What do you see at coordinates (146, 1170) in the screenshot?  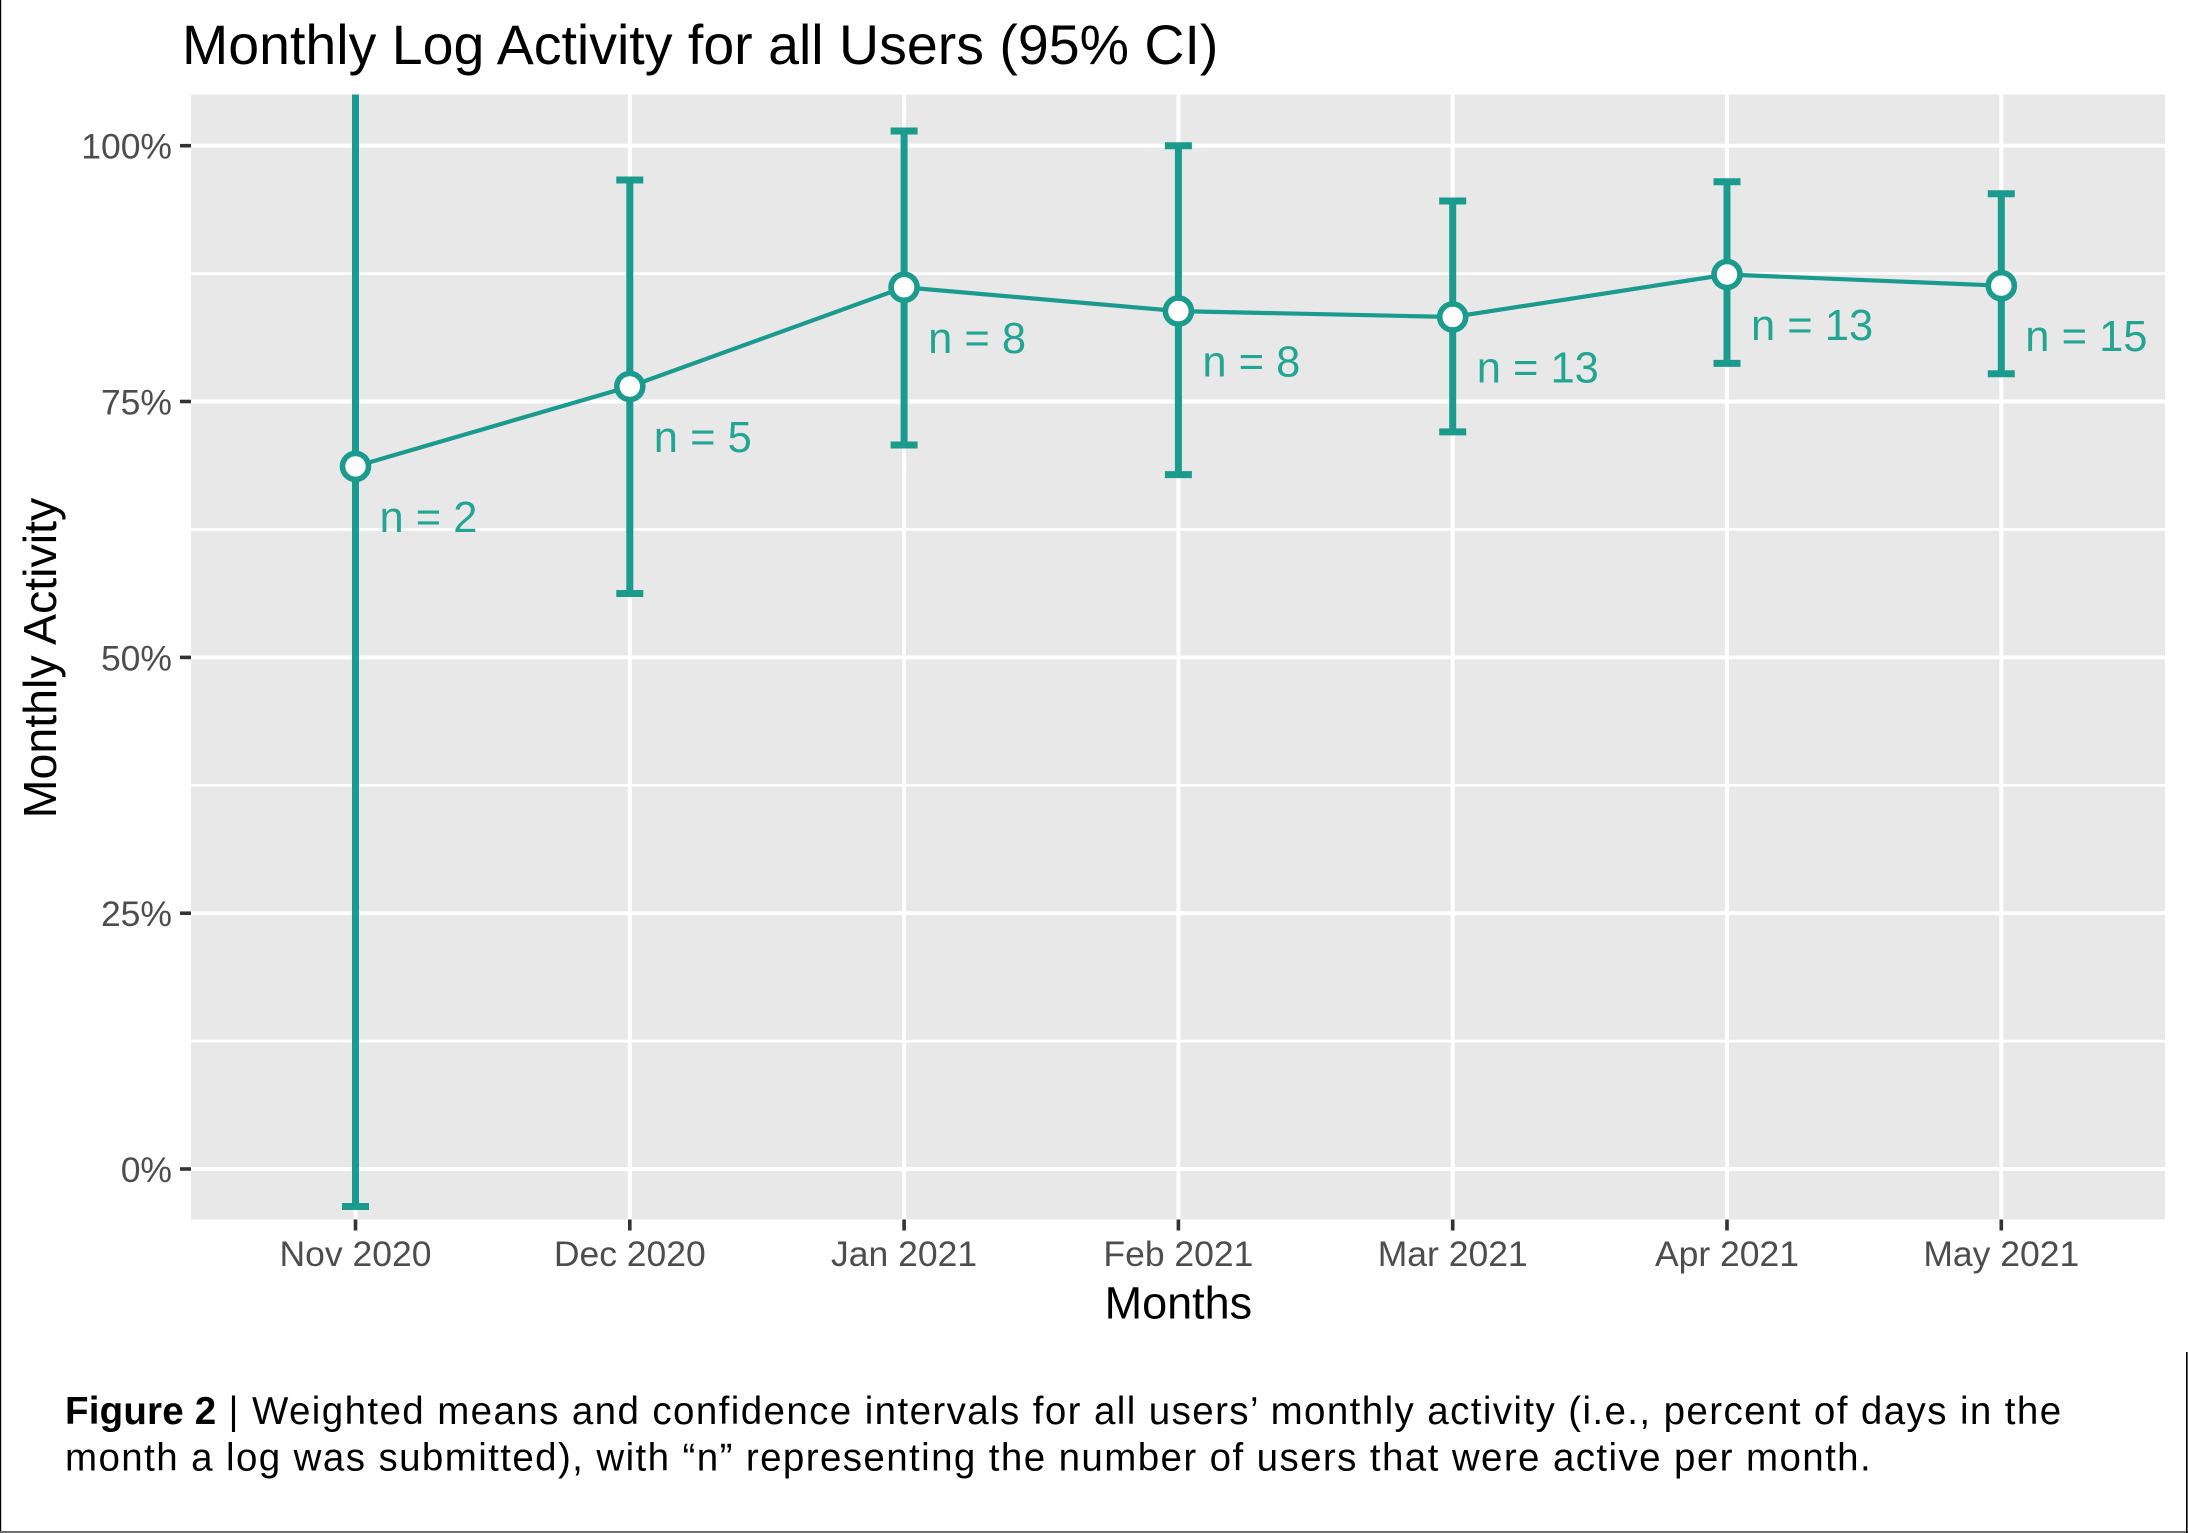 I see `svg-text: 0%` at bounding box center [146, 1170].